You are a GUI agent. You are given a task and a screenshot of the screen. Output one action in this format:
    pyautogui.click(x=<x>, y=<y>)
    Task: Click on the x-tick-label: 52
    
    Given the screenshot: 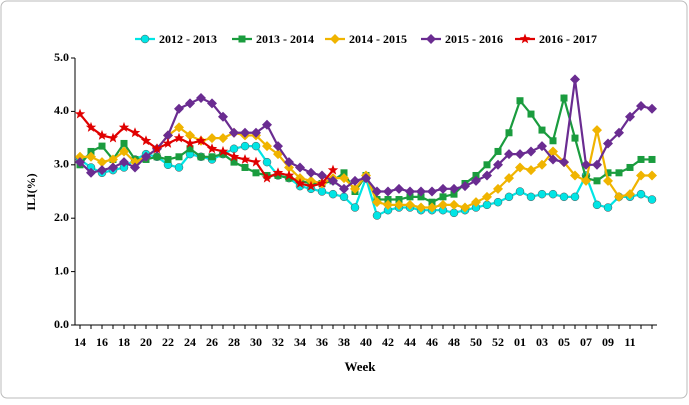 What is the action you would take?
    pyautogui.click(x=498, y=342)
    